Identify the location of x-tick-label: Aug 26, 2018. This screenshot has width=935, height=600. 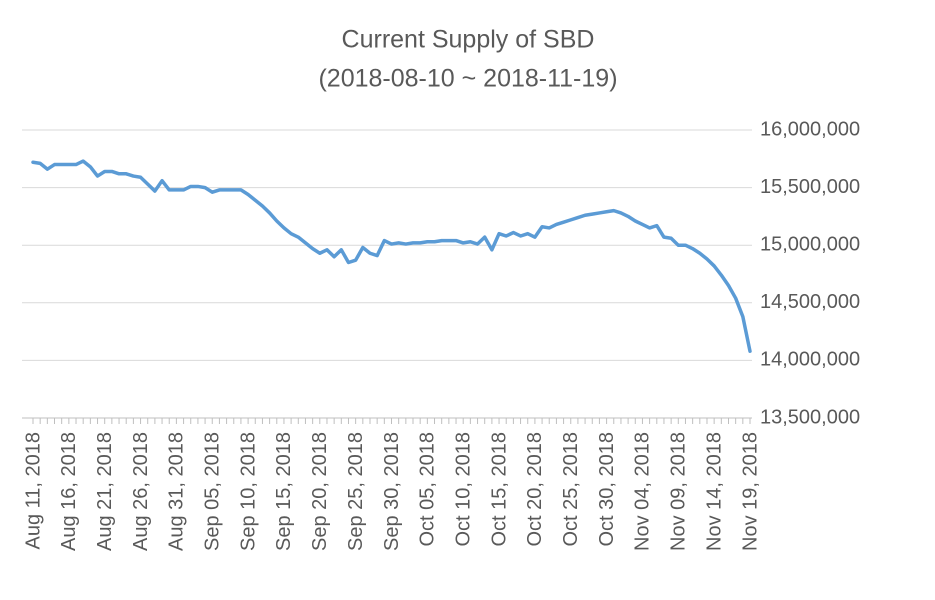
(141, 491).